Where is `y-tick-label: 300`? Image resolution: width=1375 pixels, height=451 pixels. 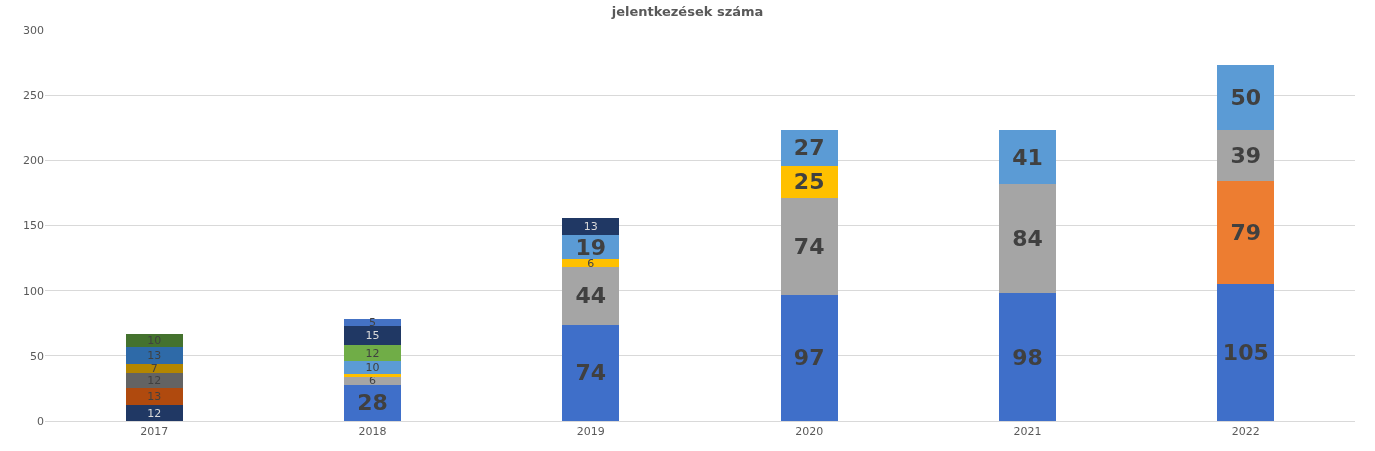
y-tick-label: 300 is located at coordinates (33, 30).